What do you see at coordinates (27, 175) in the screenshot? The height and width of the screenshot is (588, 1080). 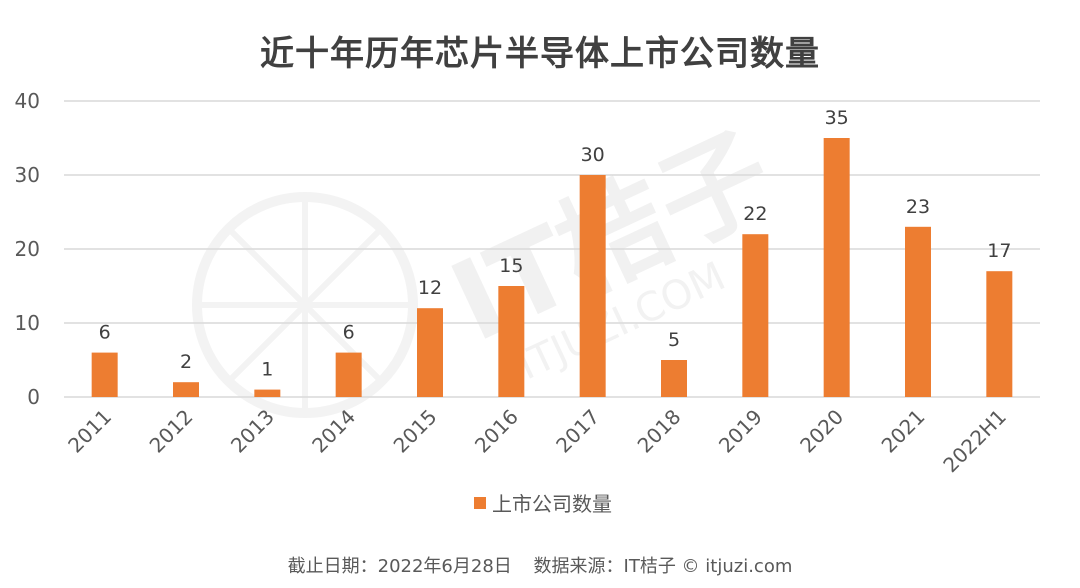 I see `y-tick-label: 30` at bounding box center [27, 175].